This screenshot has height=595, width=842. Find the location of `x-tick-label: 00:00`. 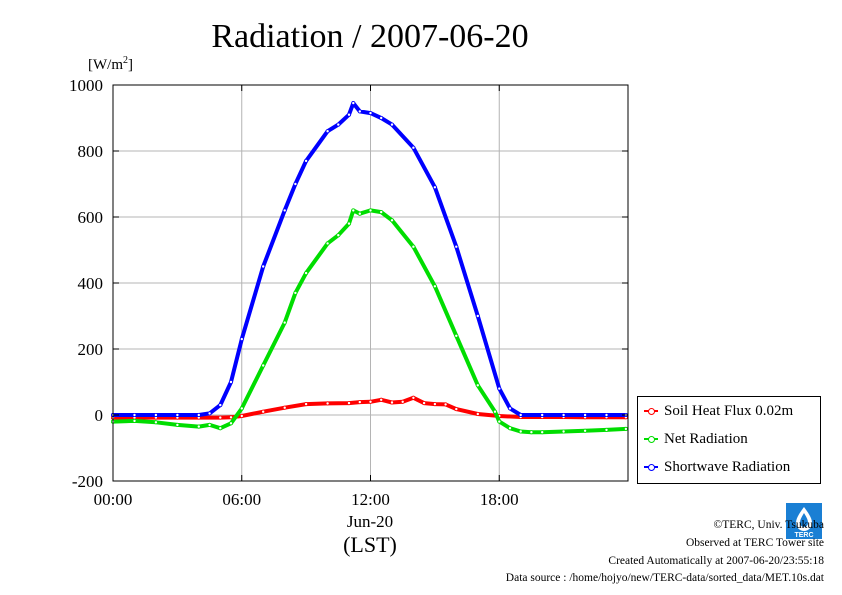

x-tick-label: 00:00 is located at coordinates (113, 499).